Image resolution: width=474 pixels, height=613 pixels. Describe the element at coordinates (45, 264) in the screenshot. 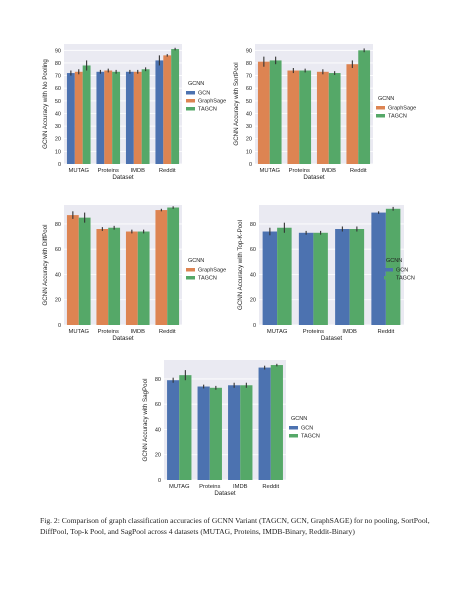

I see `y-axis-label: GCNN Accuracy with DiffPool` at that location.